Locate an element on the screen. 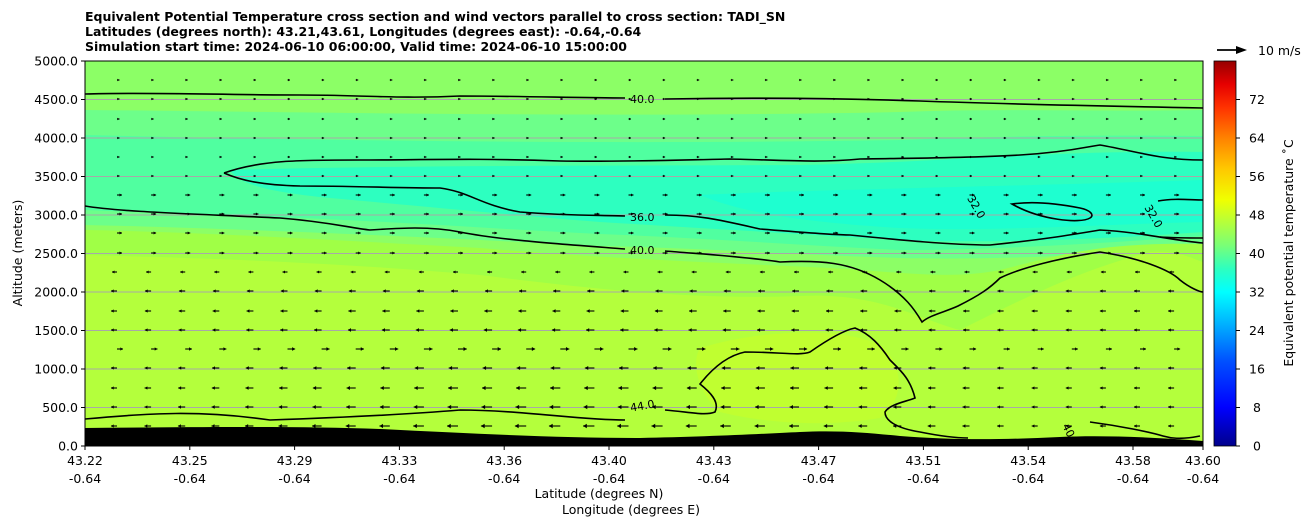 The width and height of the screenshot is (1308, 526). quiver-key: 10 m/s is located at coordinates (1259, 50).